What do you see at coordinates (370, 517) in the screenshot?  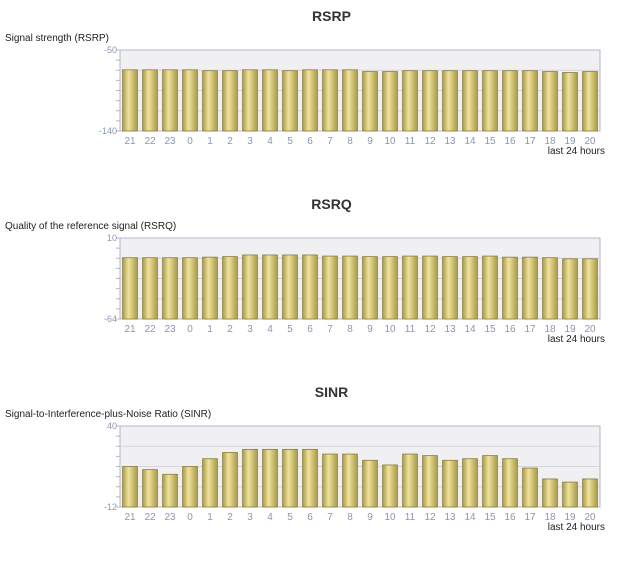 I see `x-tick-label: 9` at bounding box center [370, 517].